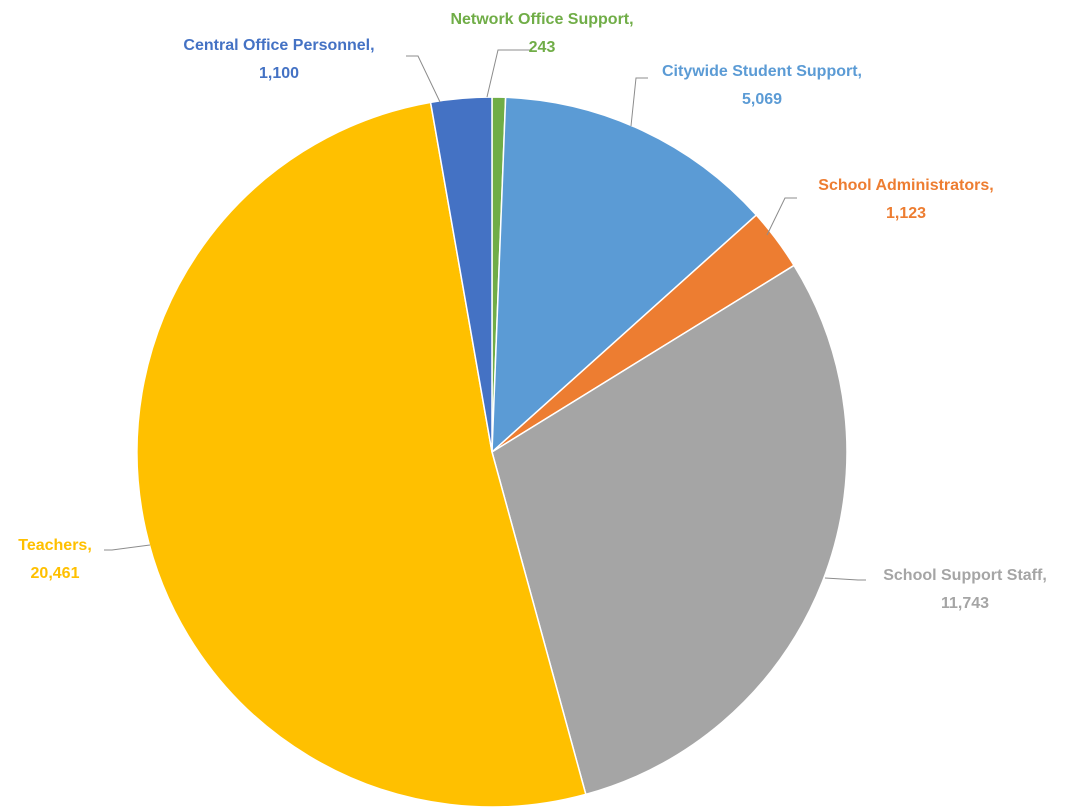  What do you see at coordinates (278, 59) in the screenshot?
I see `slice-label-central-office-personnel: Central Office Personnel, 1,100` at bounding box center [278, 59].